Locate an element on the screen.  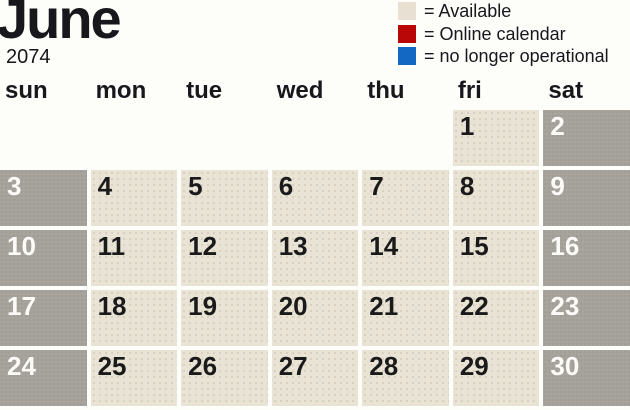
weekday-header-sat: sat is located at coordinates (566, 90).